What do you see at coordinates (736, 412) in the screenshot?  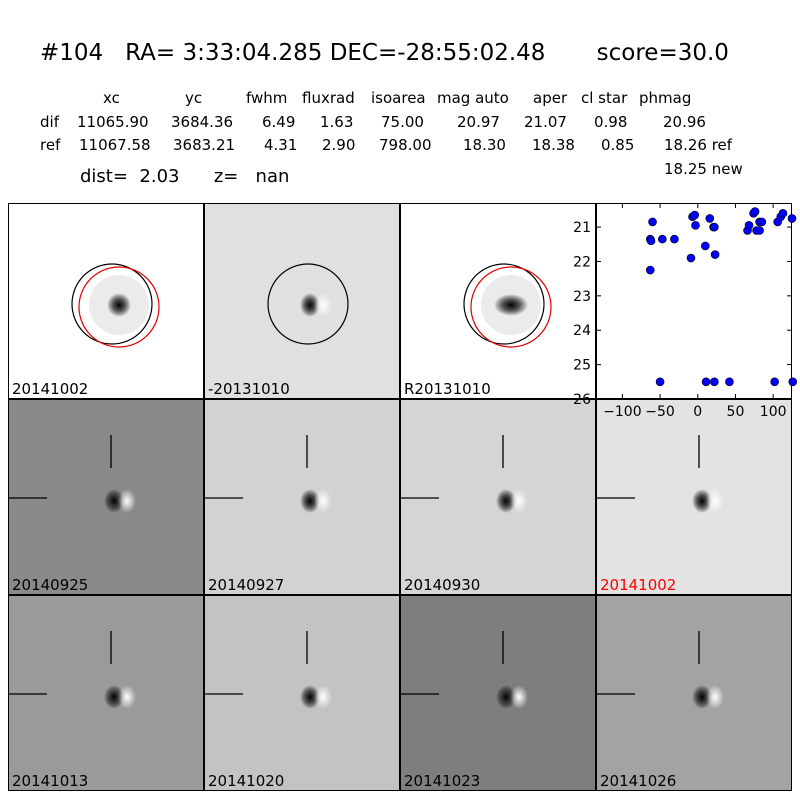 I see `x-tick-label: 50` at bounding box center [736, 412].